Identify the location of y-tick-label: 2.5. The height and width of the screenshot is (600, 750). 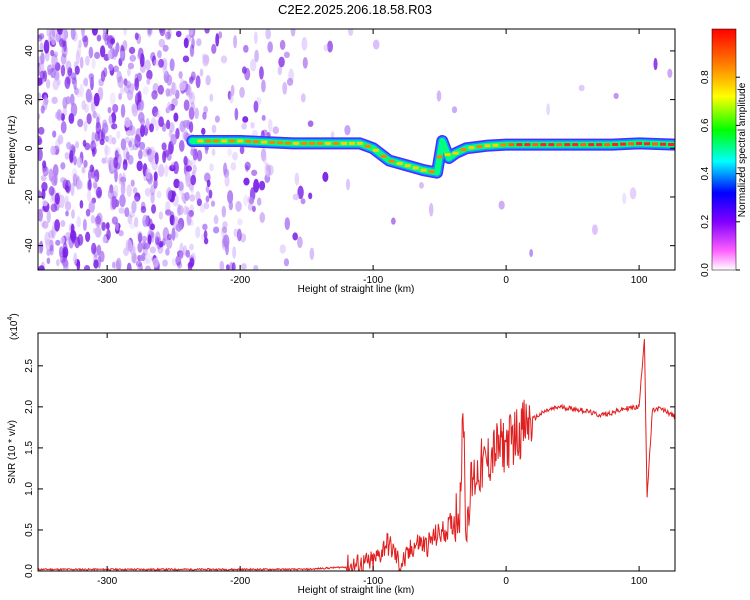
(29, 365).